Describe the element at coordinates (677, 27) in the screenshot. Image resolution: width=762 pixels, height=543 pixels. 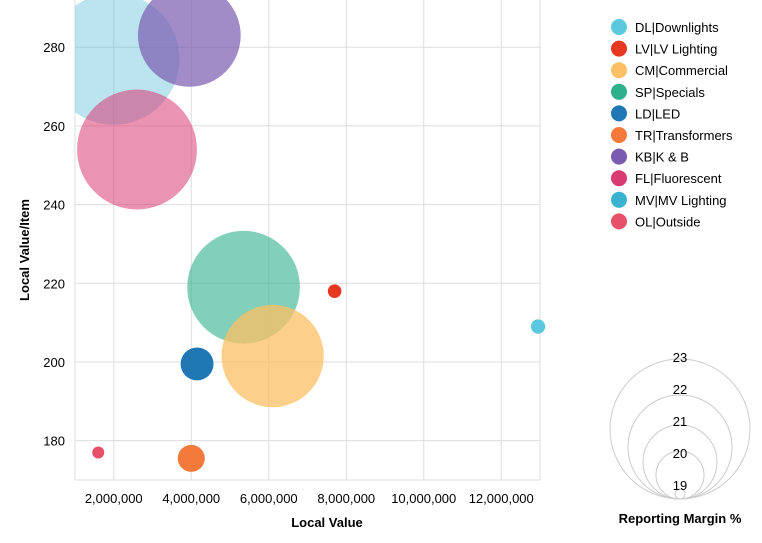
I see `legend-label: DL|Downlights` at that location.